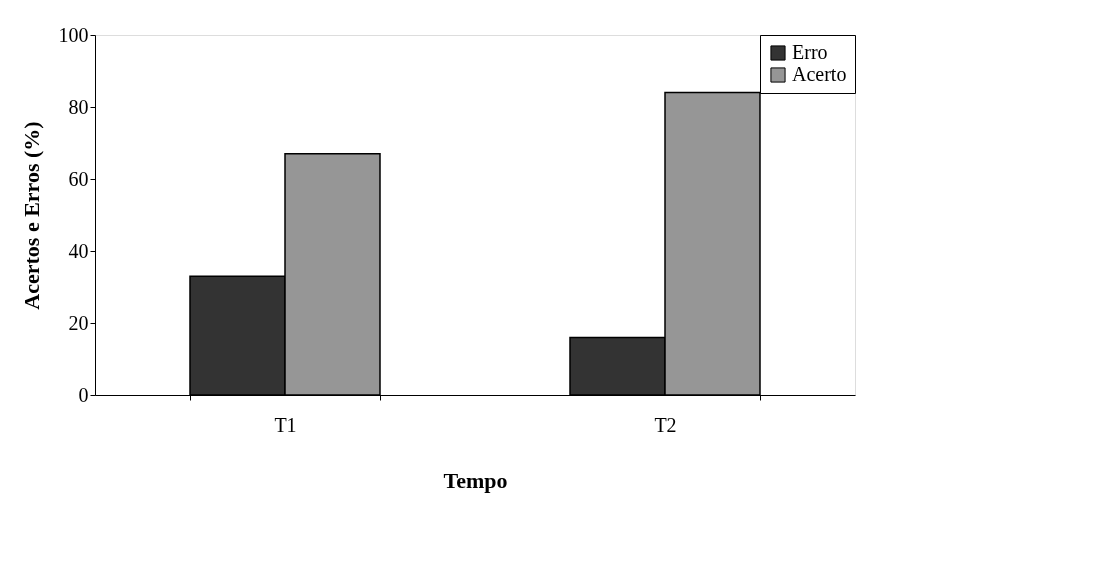 Image resolution: width=1093 pixels, height=577 pixels. What do you see at coordinates (78, 178) in the screenshot?
I see `y-tick-label: 60` at bounding box center [78, 178].